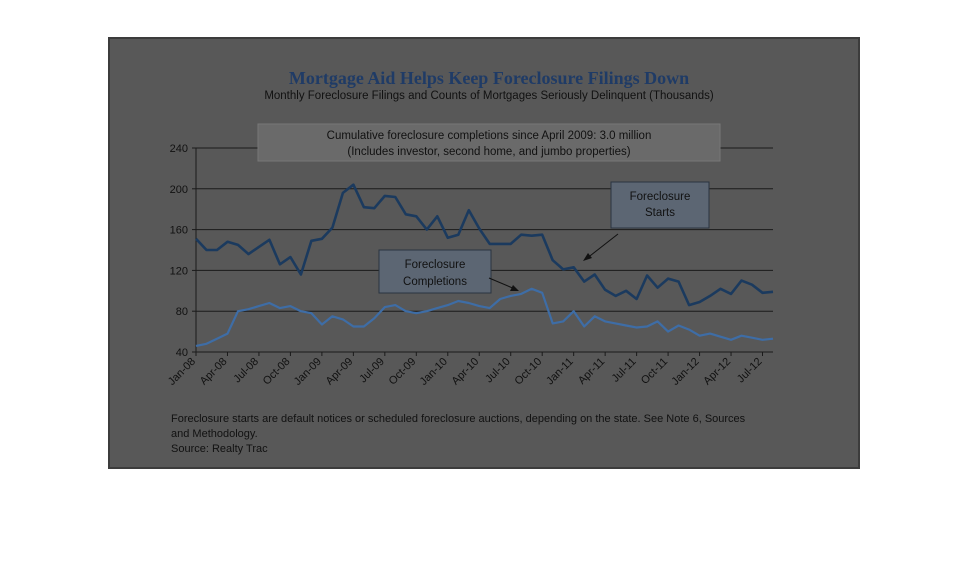  What do you see at coordinates (403, 372) in the screenshot?
I see `x-tick-label: Oct-09` at bounding box center [403, 372].